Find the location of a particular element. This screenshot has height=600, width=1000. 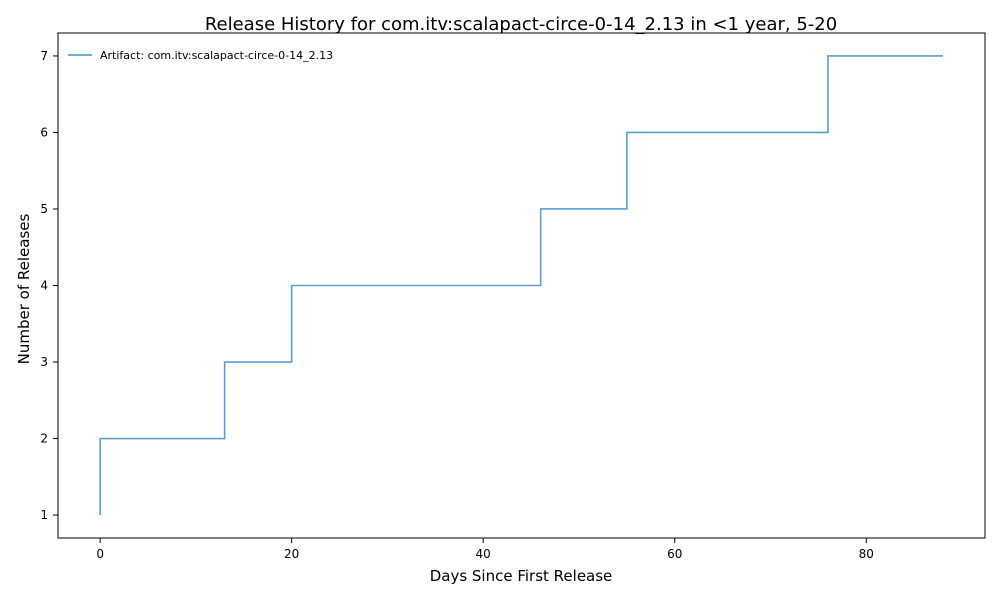

x-tick-label: 80 is located at coordinates (866, 554).